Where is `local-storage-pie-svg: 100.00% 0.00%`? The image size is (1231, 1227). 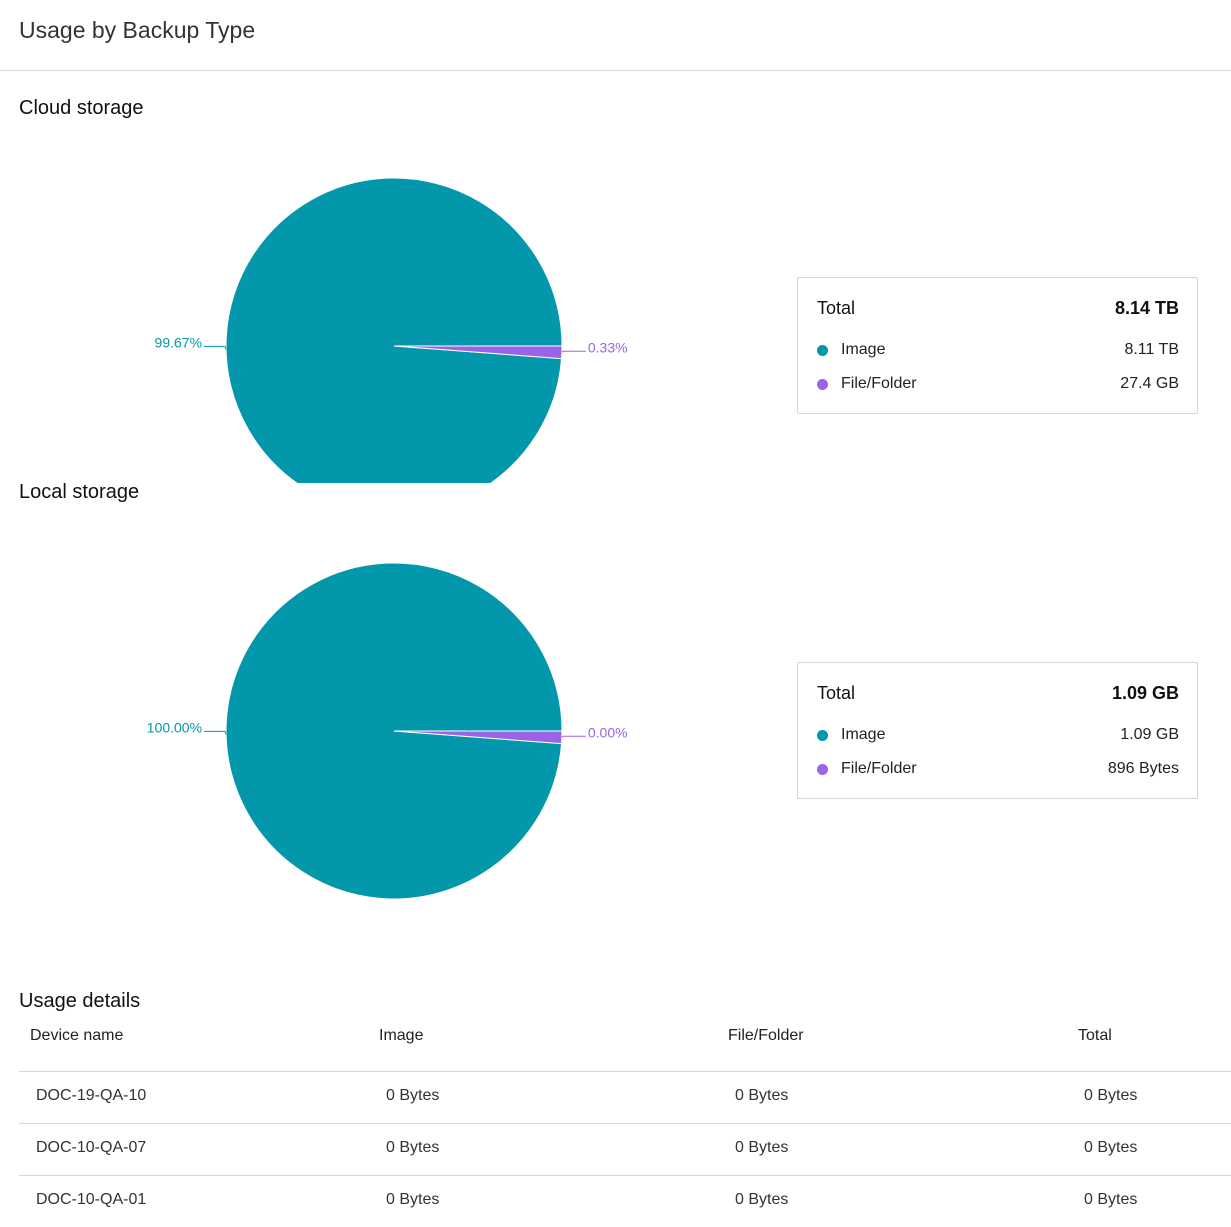 local-storage-pie-svg: 100.00% 0.00% is located at coordinates (387, 731).